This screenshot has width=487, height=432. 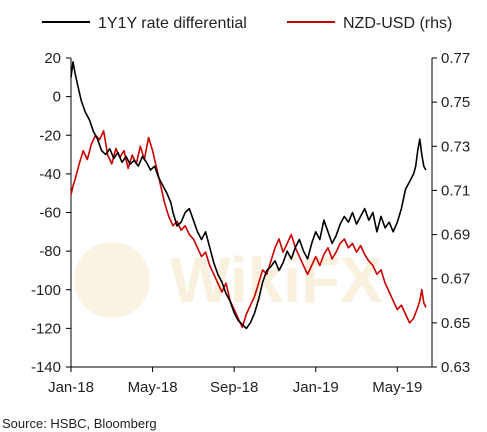 I want to click on legend-label-rate-diff: 1Y1Y rate differential, so click(x=172, y=23).